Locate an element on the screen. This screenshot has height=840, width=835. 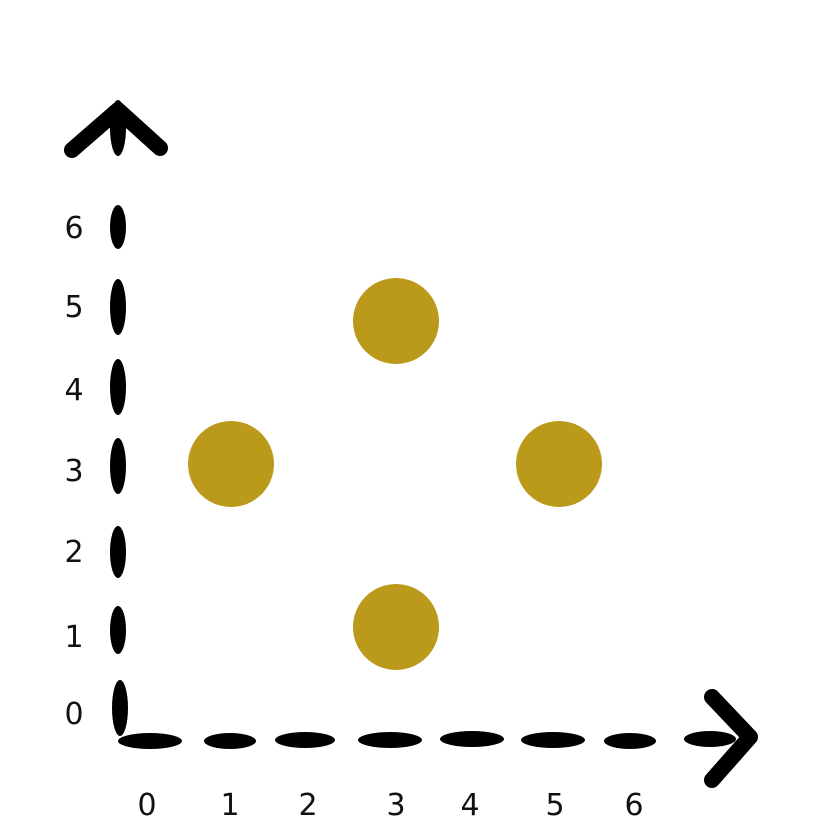
y-tick-label: 3 is located at coordinates (73, 471).